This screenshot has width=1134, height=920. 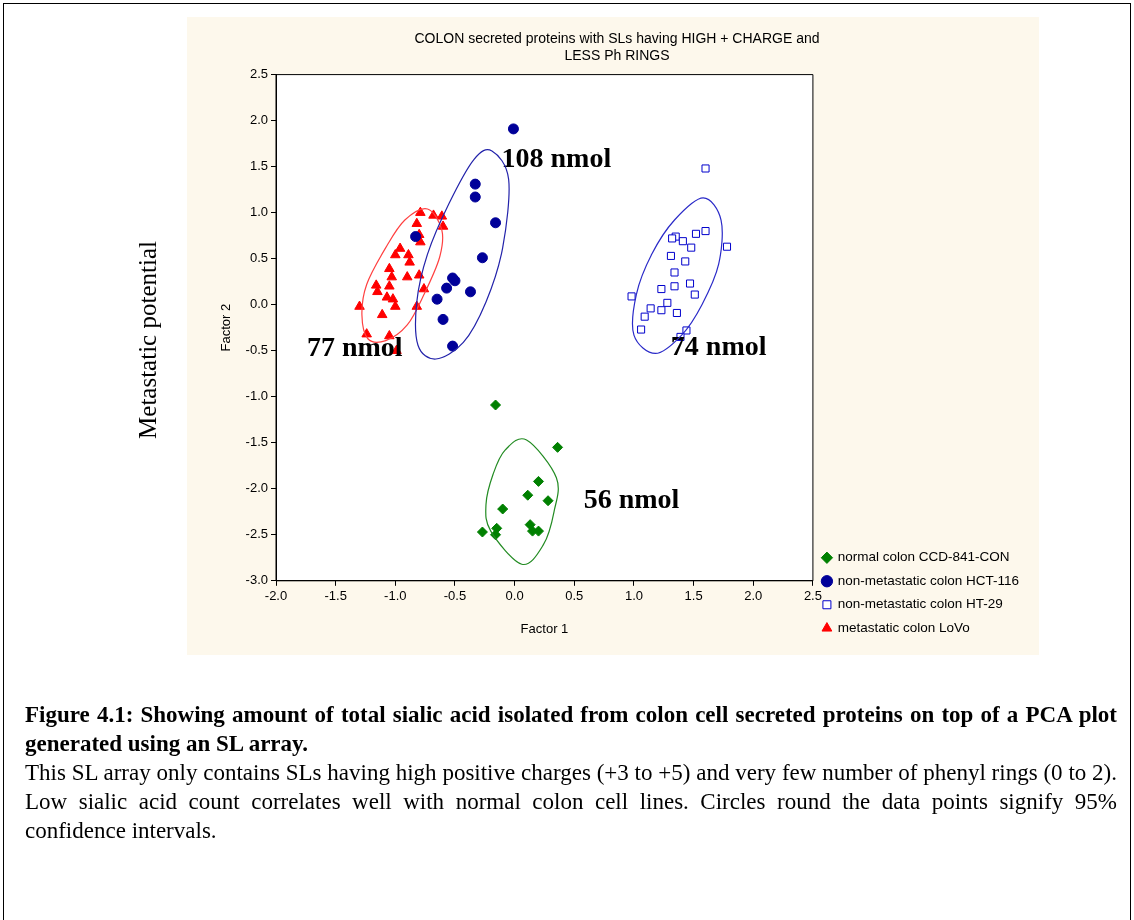 What do you see at coordinates (256, 350) in the screenshot?
I see `y-tick-label: -0.5` at bounding box center [256, 350].